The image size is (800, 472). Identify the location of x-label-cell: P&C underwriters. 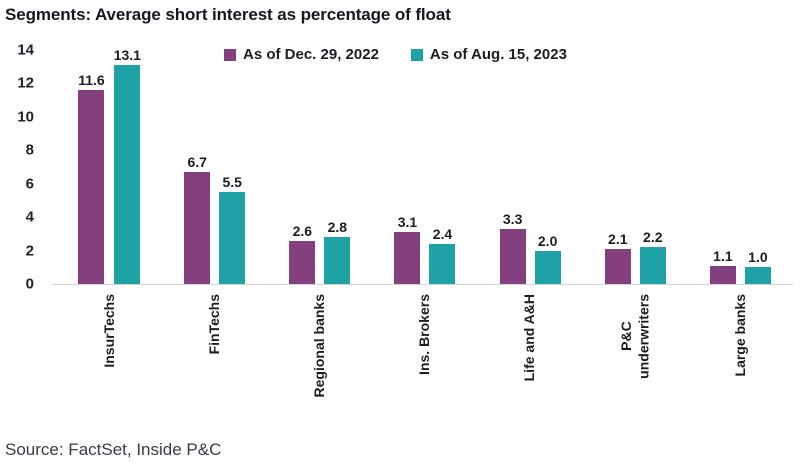
(635, 366).